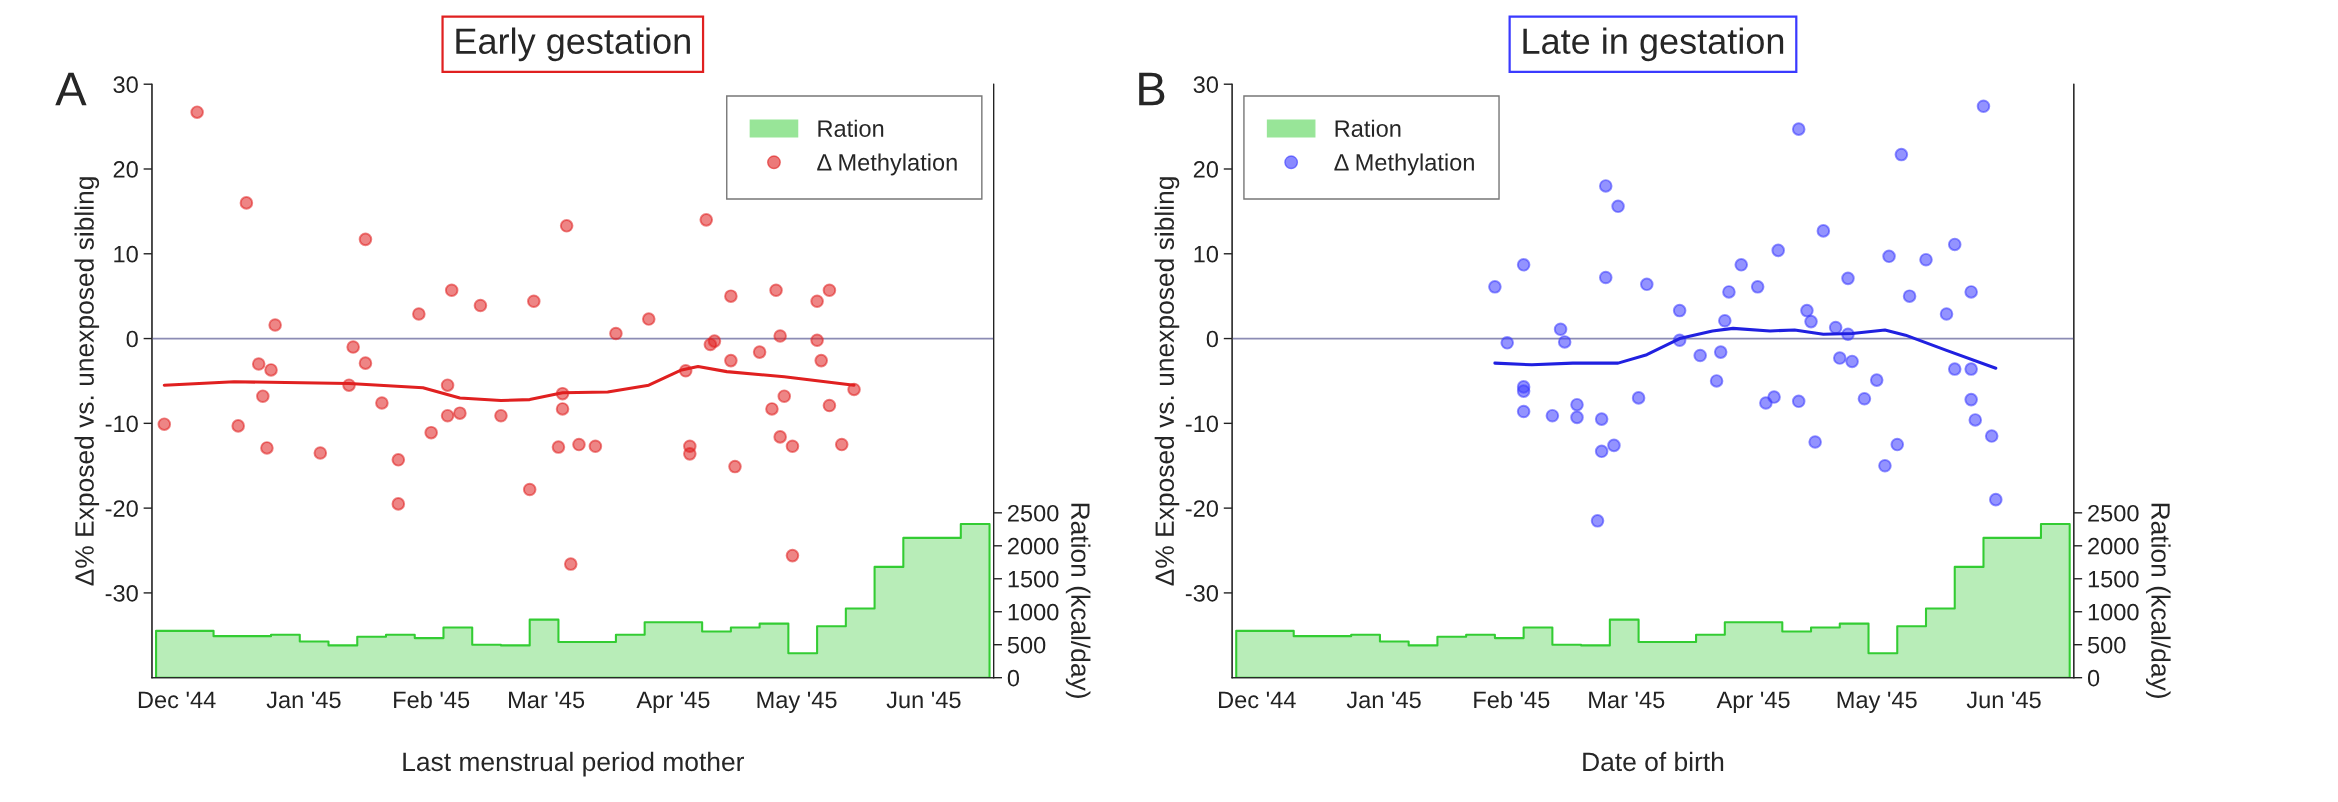 The width and height of the screenshot is (2338, 802). Describe the element at coordinates (1152, 89) in the screenshot. I see `text: B` at that location.